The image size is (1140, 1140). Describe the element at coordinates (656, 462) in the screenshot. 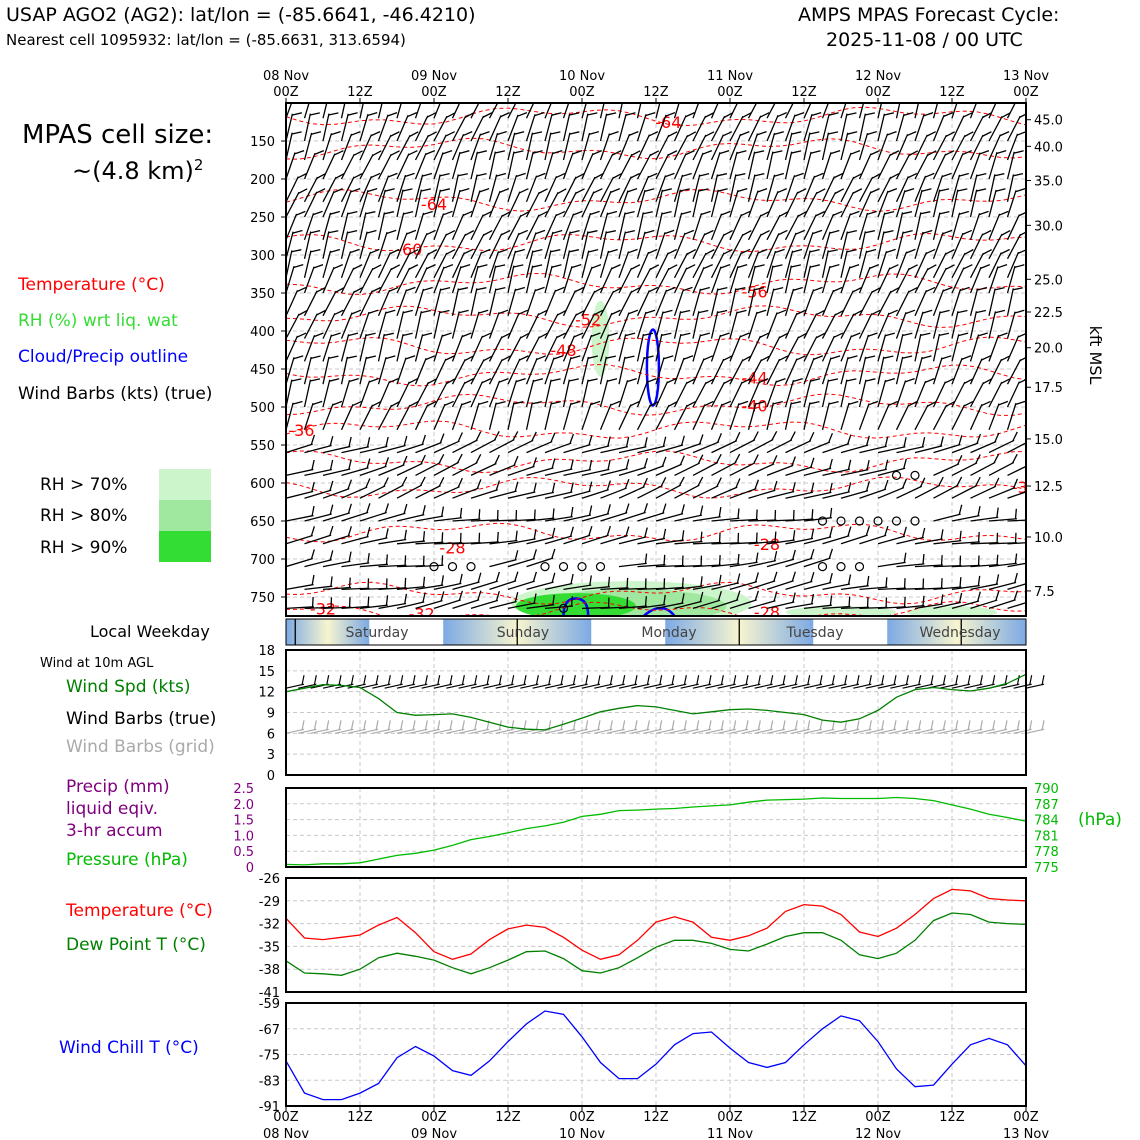

I see `isotherm-line` at that location.